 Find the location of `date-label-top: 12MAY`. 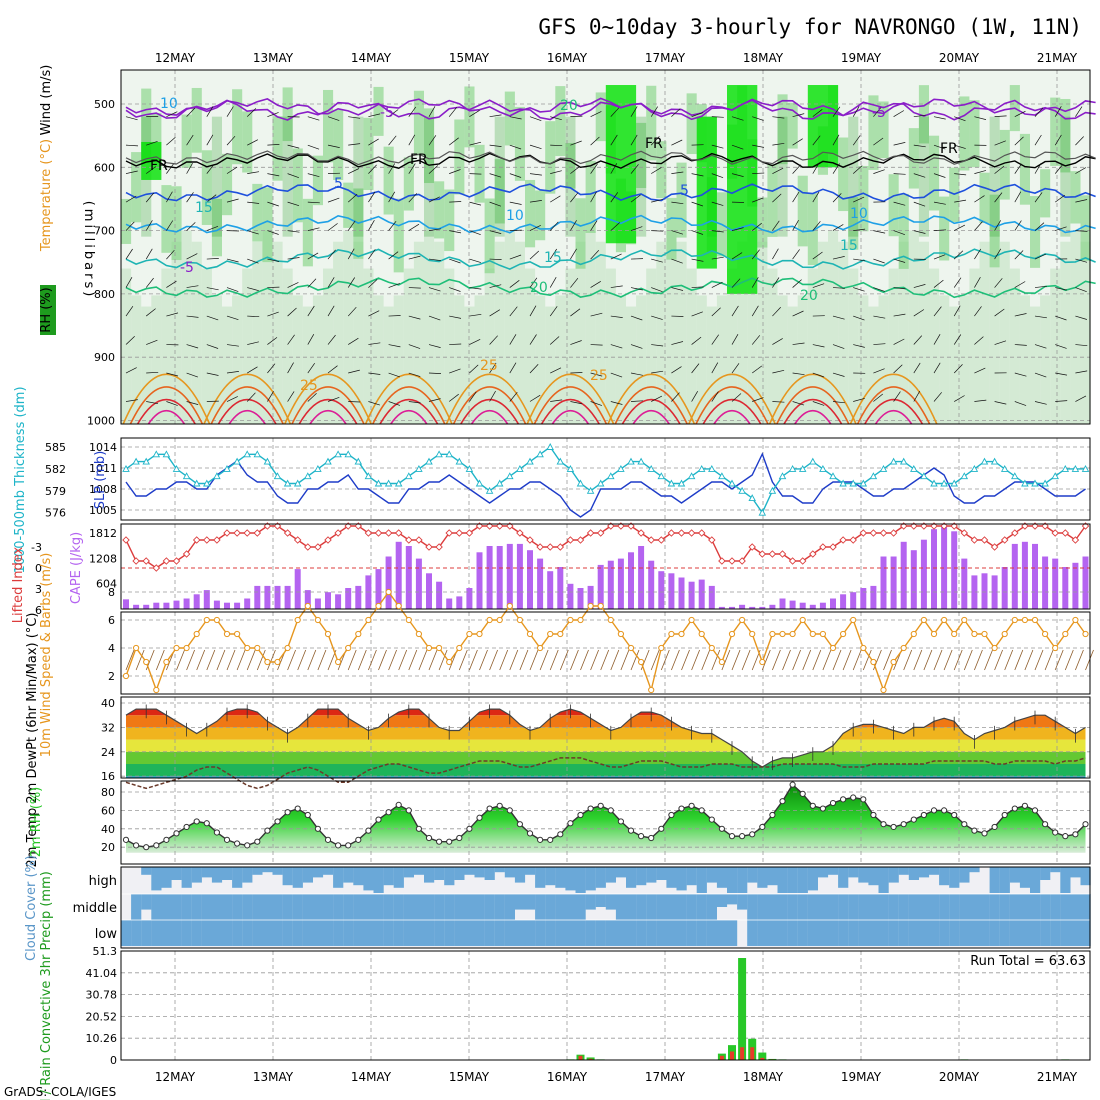

date-label-top: 12MAY is located at coordinates (175, 58).